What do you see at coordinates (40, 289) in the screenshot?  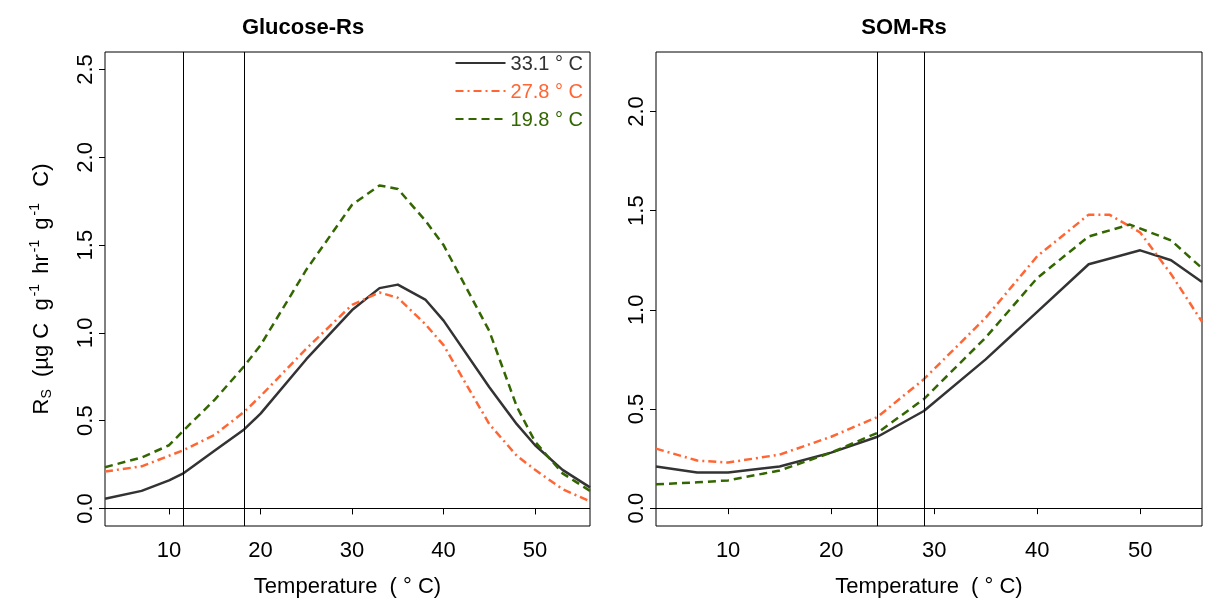 I see `text: RS (µg C g-1 hr-1 g-1 C)` at bounding box center [40, 289].